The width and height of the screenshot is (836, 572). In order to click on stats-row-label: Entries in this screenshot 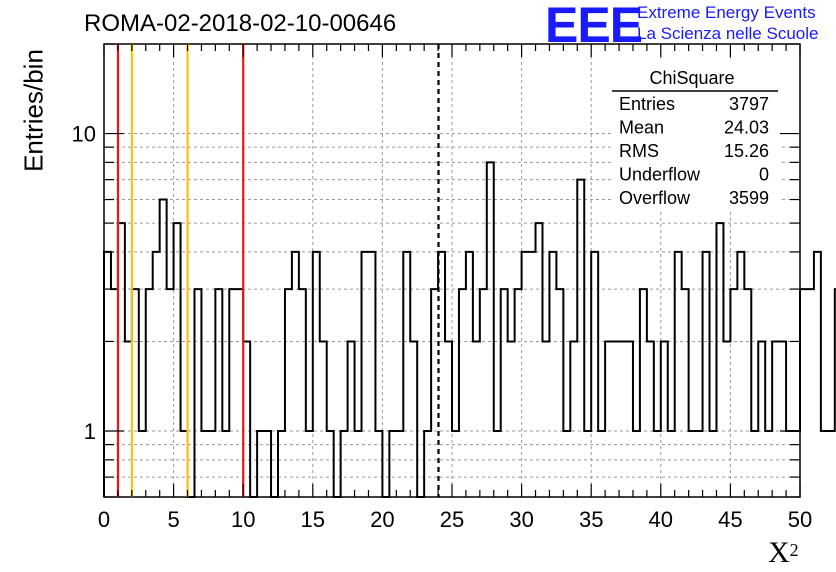, I will do `click(647, 104)`.